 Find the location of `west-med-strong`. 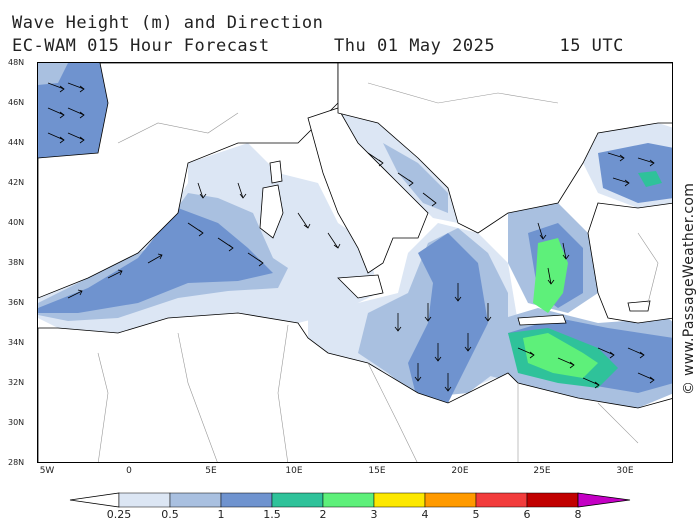

west-med-strong is located at coordinates (155, 260).